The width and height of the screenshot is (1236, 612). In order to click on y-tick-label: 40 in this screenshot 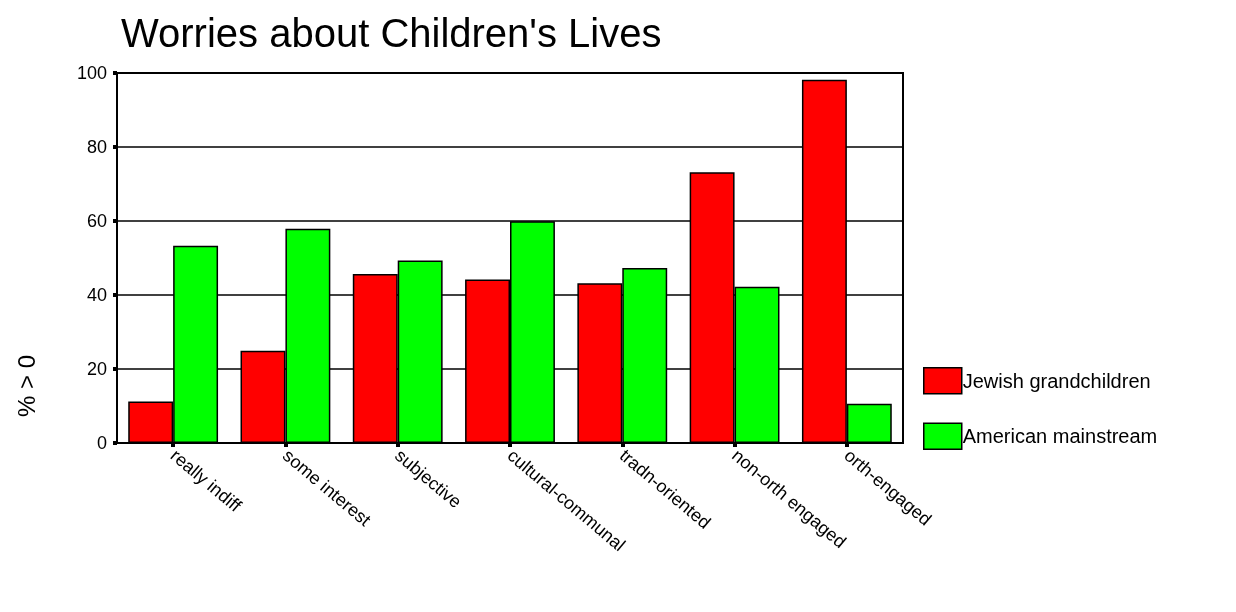, I will do `click(96, 295)`.